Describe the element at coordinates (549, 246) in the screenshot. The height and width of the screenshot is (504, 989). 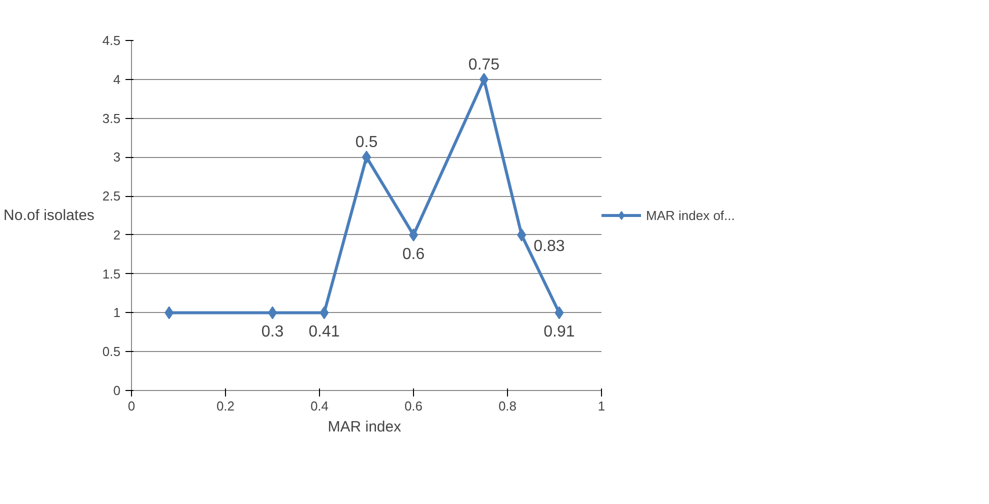
I see `annotation: 0.83` at that location.